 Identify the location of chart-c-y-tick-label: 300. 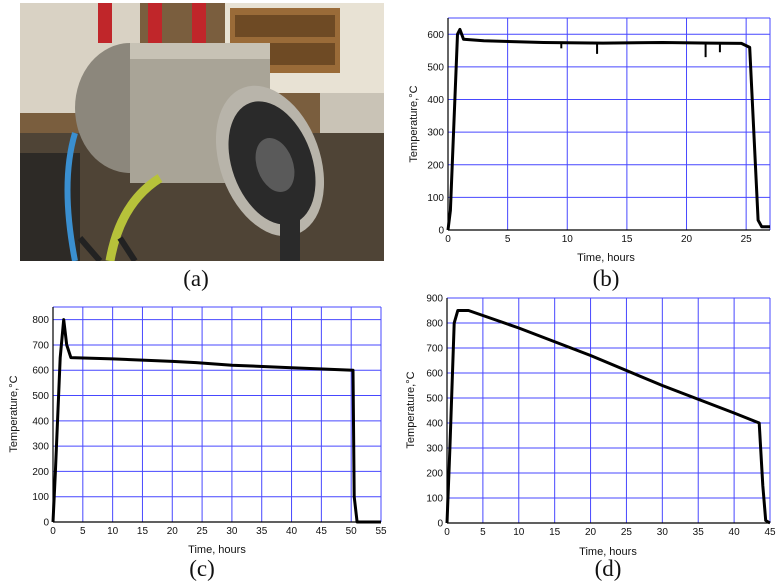
(40, 447).